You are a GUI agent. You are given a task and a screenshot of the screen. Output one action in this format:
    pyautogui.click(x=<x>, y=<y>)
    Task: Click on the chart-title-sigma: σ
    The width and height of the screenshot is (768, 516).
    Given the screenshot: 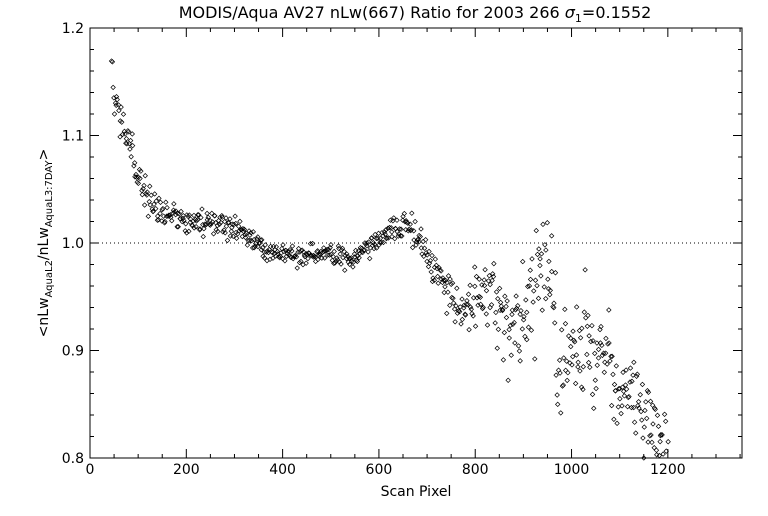 What is the action you would take?
    pyautogui.click(x=570, y=12)
    